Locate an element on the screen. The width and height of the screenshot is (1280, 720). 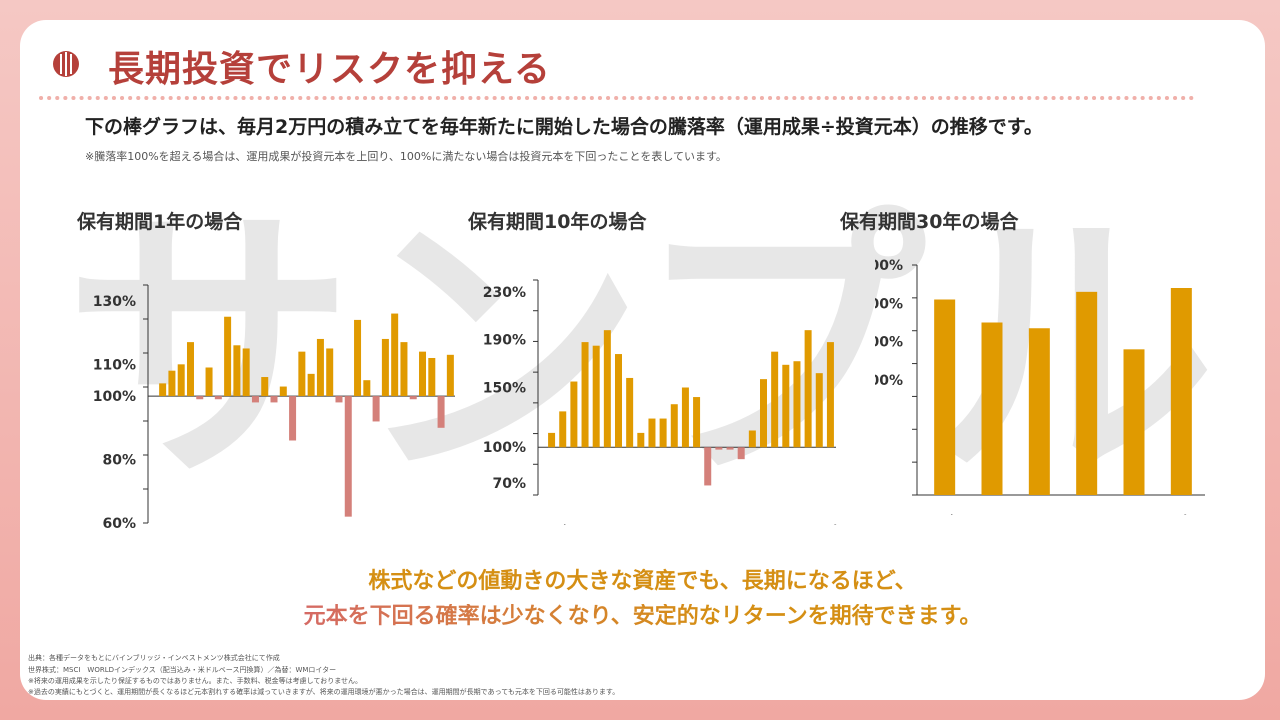
chart3-title: 保有期間30年の場合 is located at coordinates (929, 222).